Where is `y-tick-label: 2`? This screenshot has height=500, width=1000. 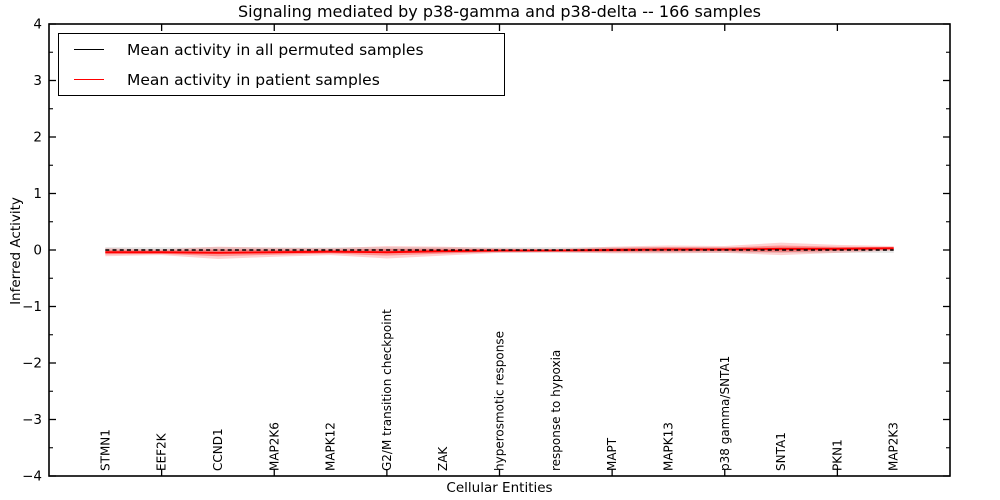
y-tick-label: 2 is located at coordinates (37, 138).